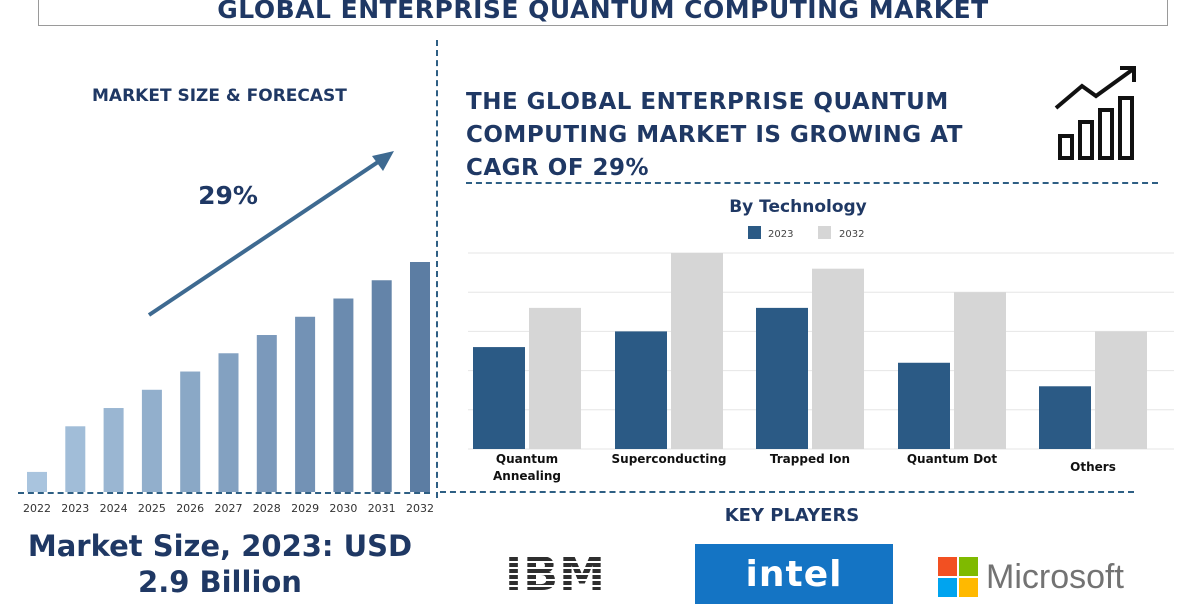 This screenshot has width=1200, height=604. What do you see at coordinates (437, 269) in the screenshot?
I see `divider-vertical` at bounding box center [437, 269].